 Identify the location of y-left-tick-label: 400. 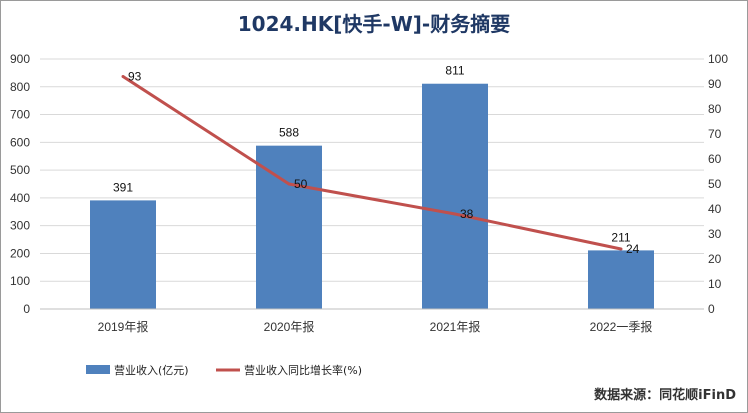
(20, 198).